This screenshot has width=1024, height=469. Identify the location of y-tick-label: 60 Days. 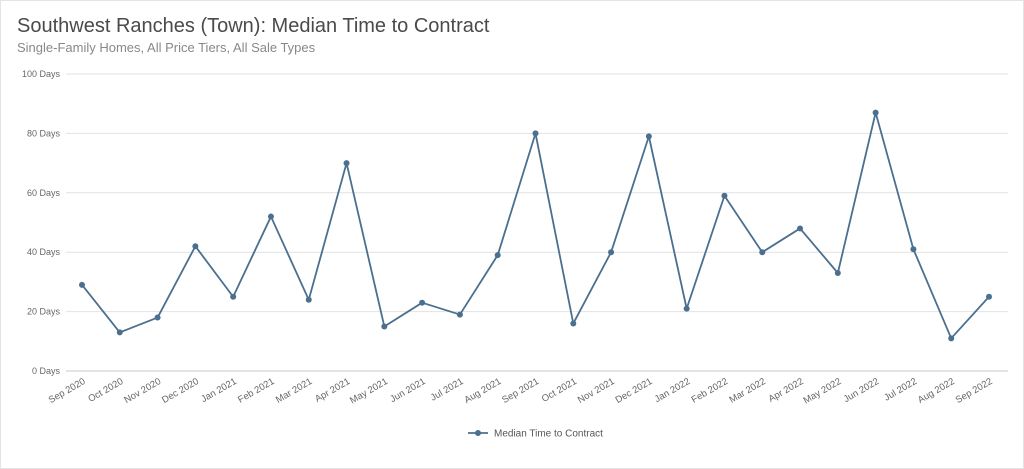
(44, 193).